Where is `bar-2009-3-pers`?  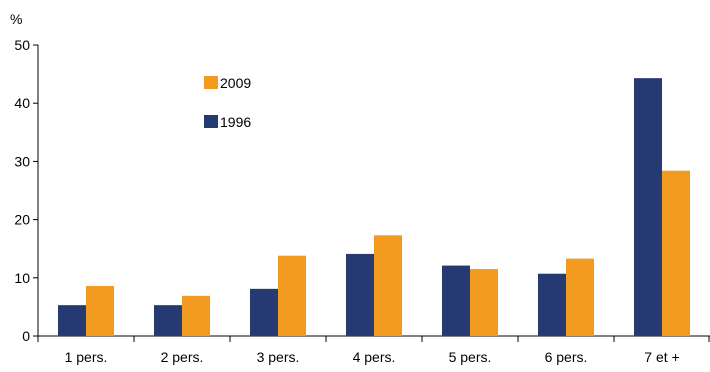 bar-2009-3-pers is located at coordinates (292, 295).